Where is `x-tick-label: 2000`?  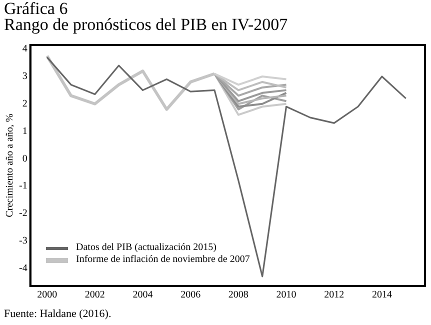
x-tick-label: 2000 is located at coordinates (47, 295).